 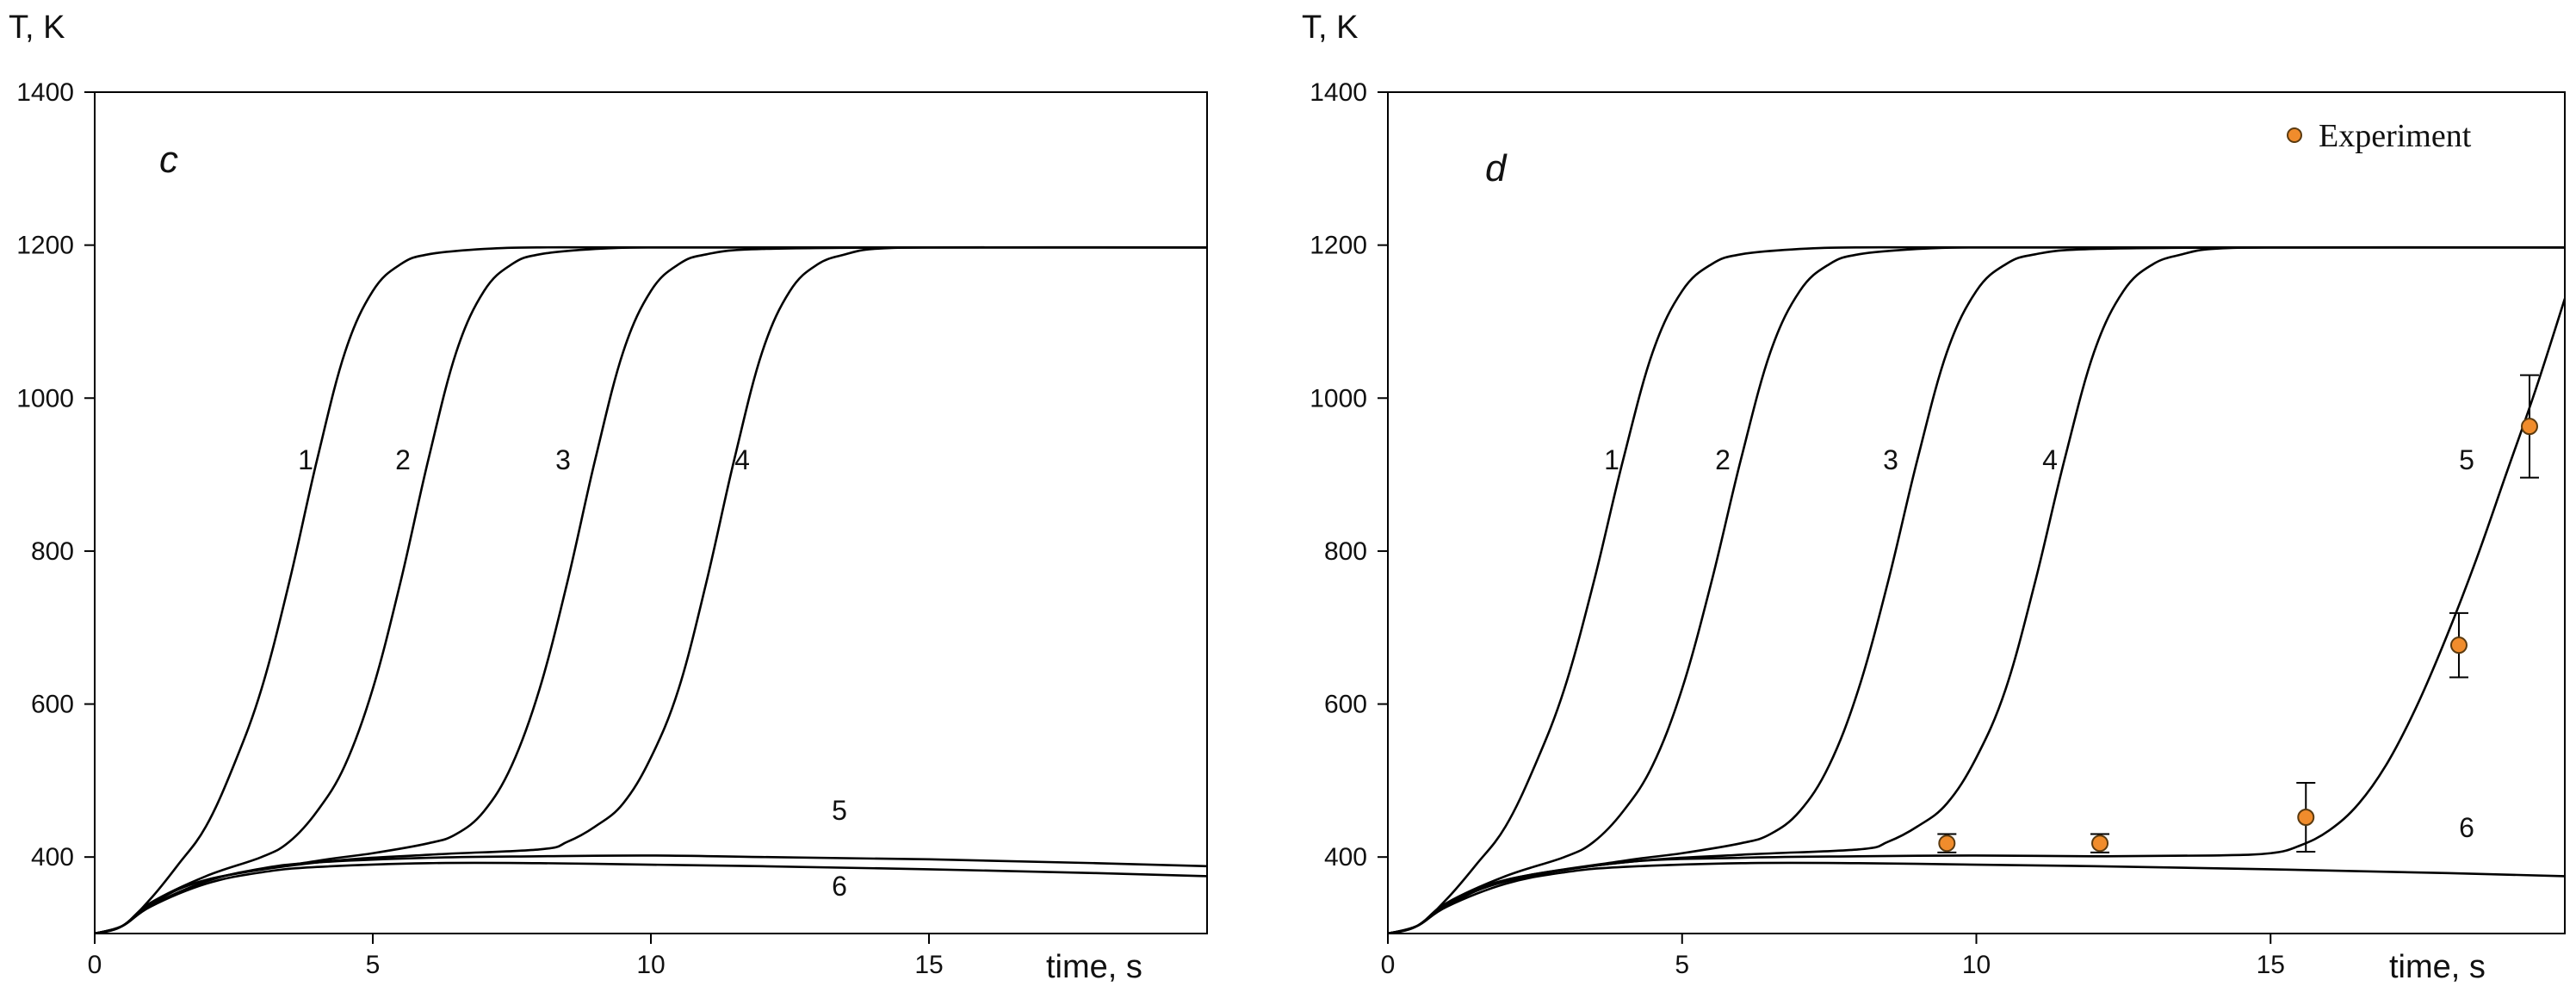 I want to click on panel-letter: c, so click(x=168, y=160).